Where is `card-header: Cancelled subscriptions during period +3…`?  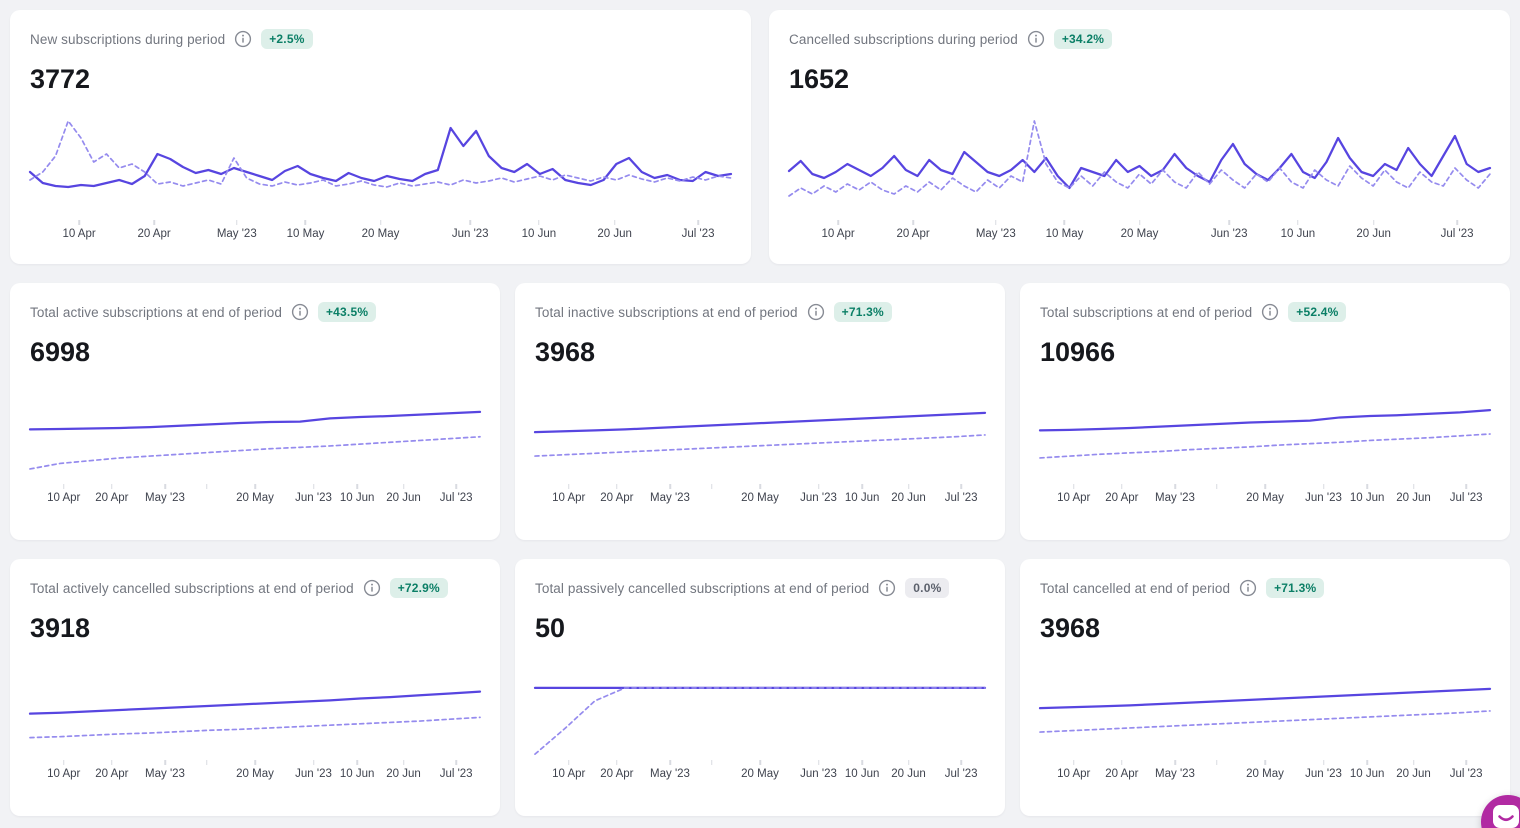
card-header: Cancelled subscriptions during period +3… is located at coordinates (1139, 39).